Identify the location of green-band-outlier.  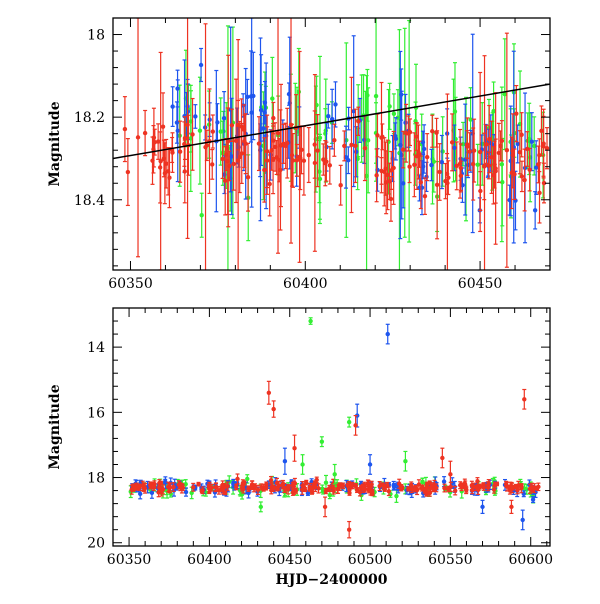
(349, 422).